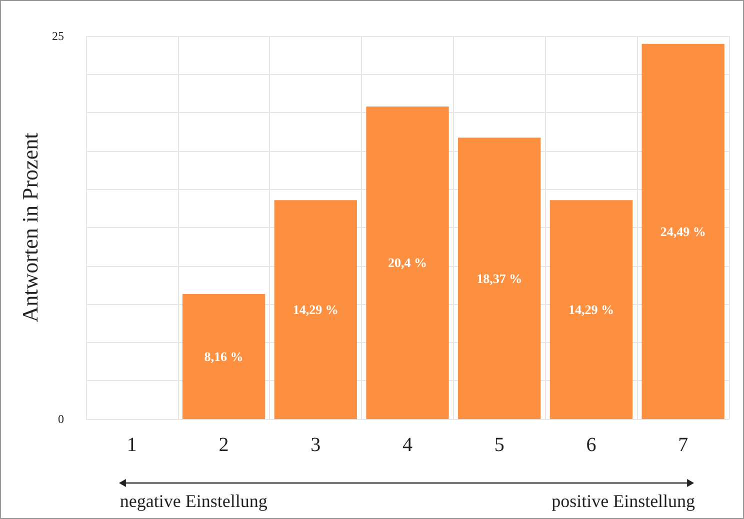 The height and width of the screenshot is (519, 744). Describe the element at coordinates (407, 445) in the screenshot. I see `x-tick-label: 4` at that location.